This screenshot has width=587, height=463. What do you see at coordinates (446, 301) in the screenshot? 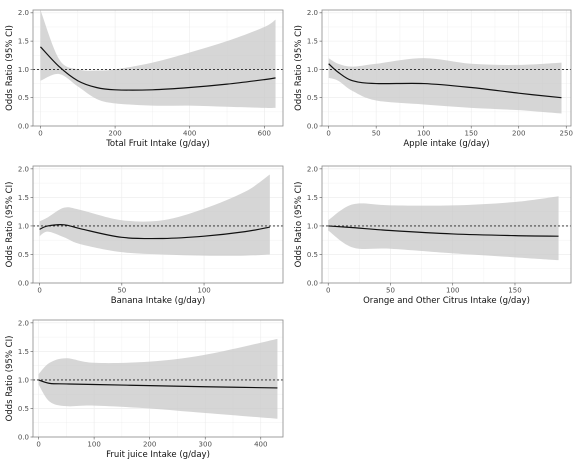
I see `x-axis-title: Orange and Other Citrus Intake (g/day)` at bounding box center [446, 301].